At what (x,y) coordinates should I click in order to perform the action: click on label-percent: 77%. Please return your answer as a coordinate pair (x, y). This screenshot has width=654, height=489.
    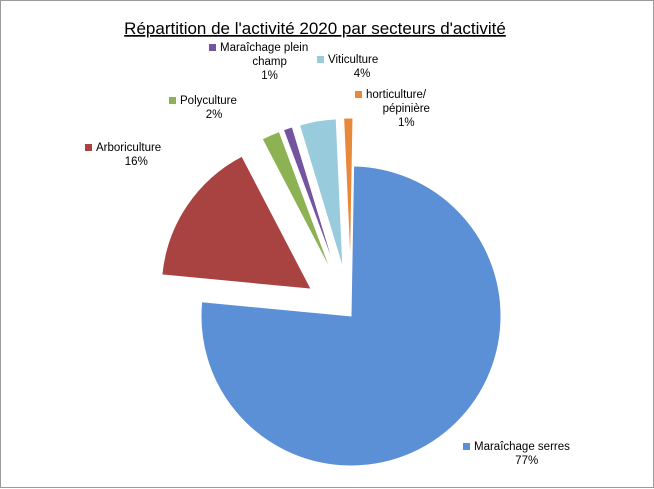
    Looking at the image, I should click on (526, 461).